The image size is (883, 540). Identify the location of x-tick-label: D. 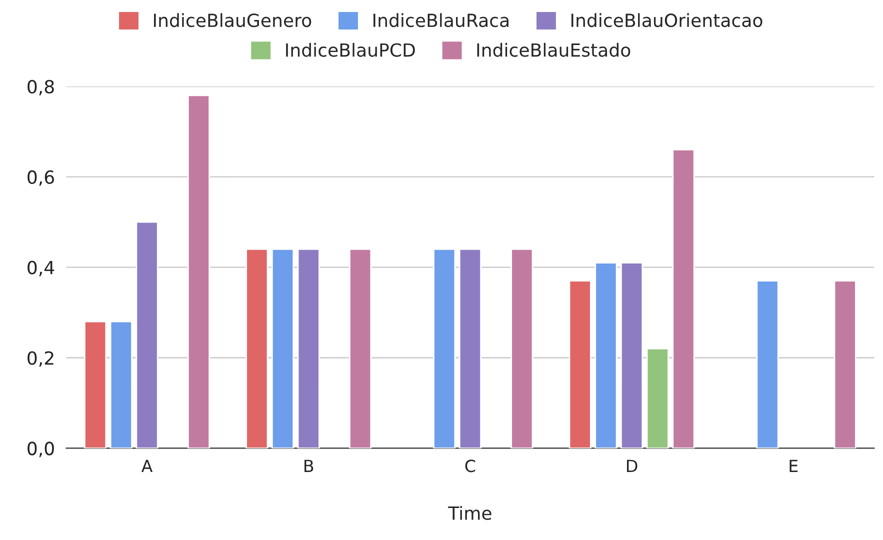
(632, 466).